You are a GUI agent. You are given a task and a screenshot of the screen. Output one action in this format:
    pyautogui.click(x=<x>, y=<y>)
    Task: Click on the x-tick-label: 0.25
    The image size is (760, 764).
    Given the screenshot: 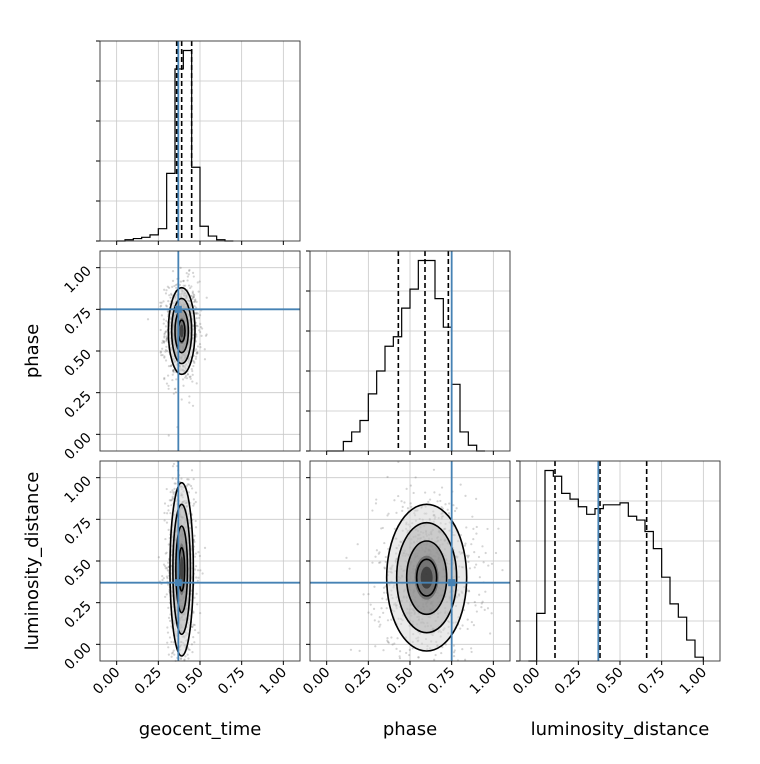 What is the action you would take?
    pyautogui.click(x=148, y=681)
    